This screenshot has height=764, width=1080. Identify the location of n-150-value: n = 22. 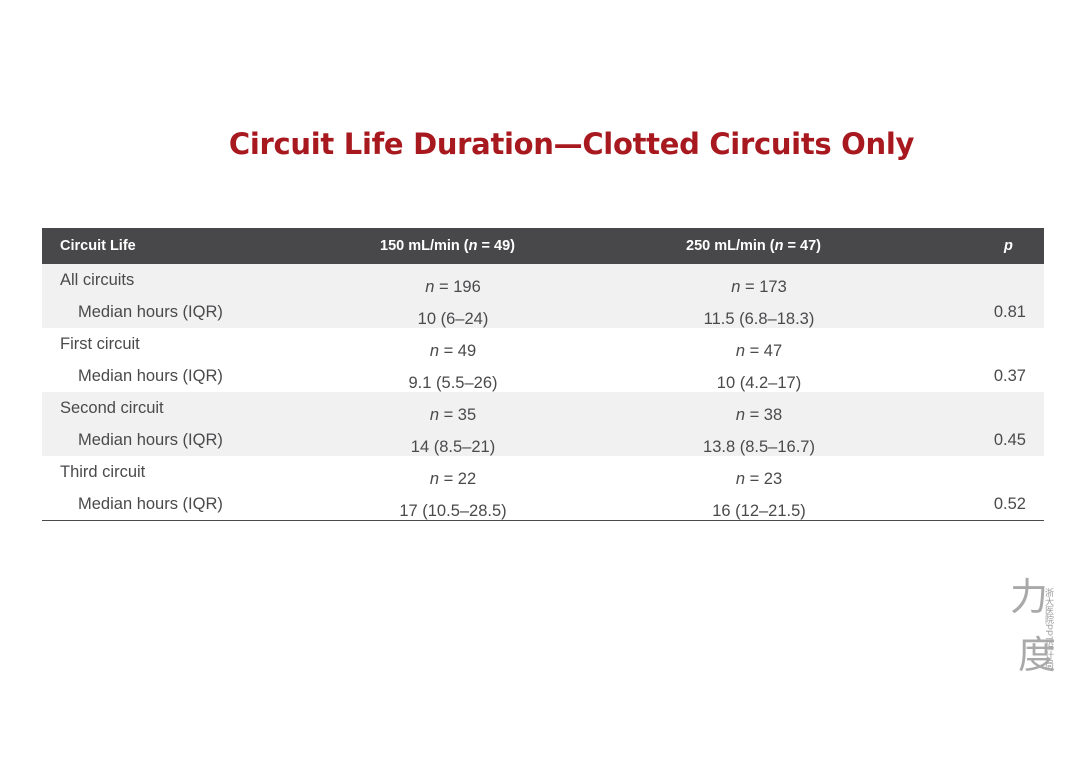
(453, 479).